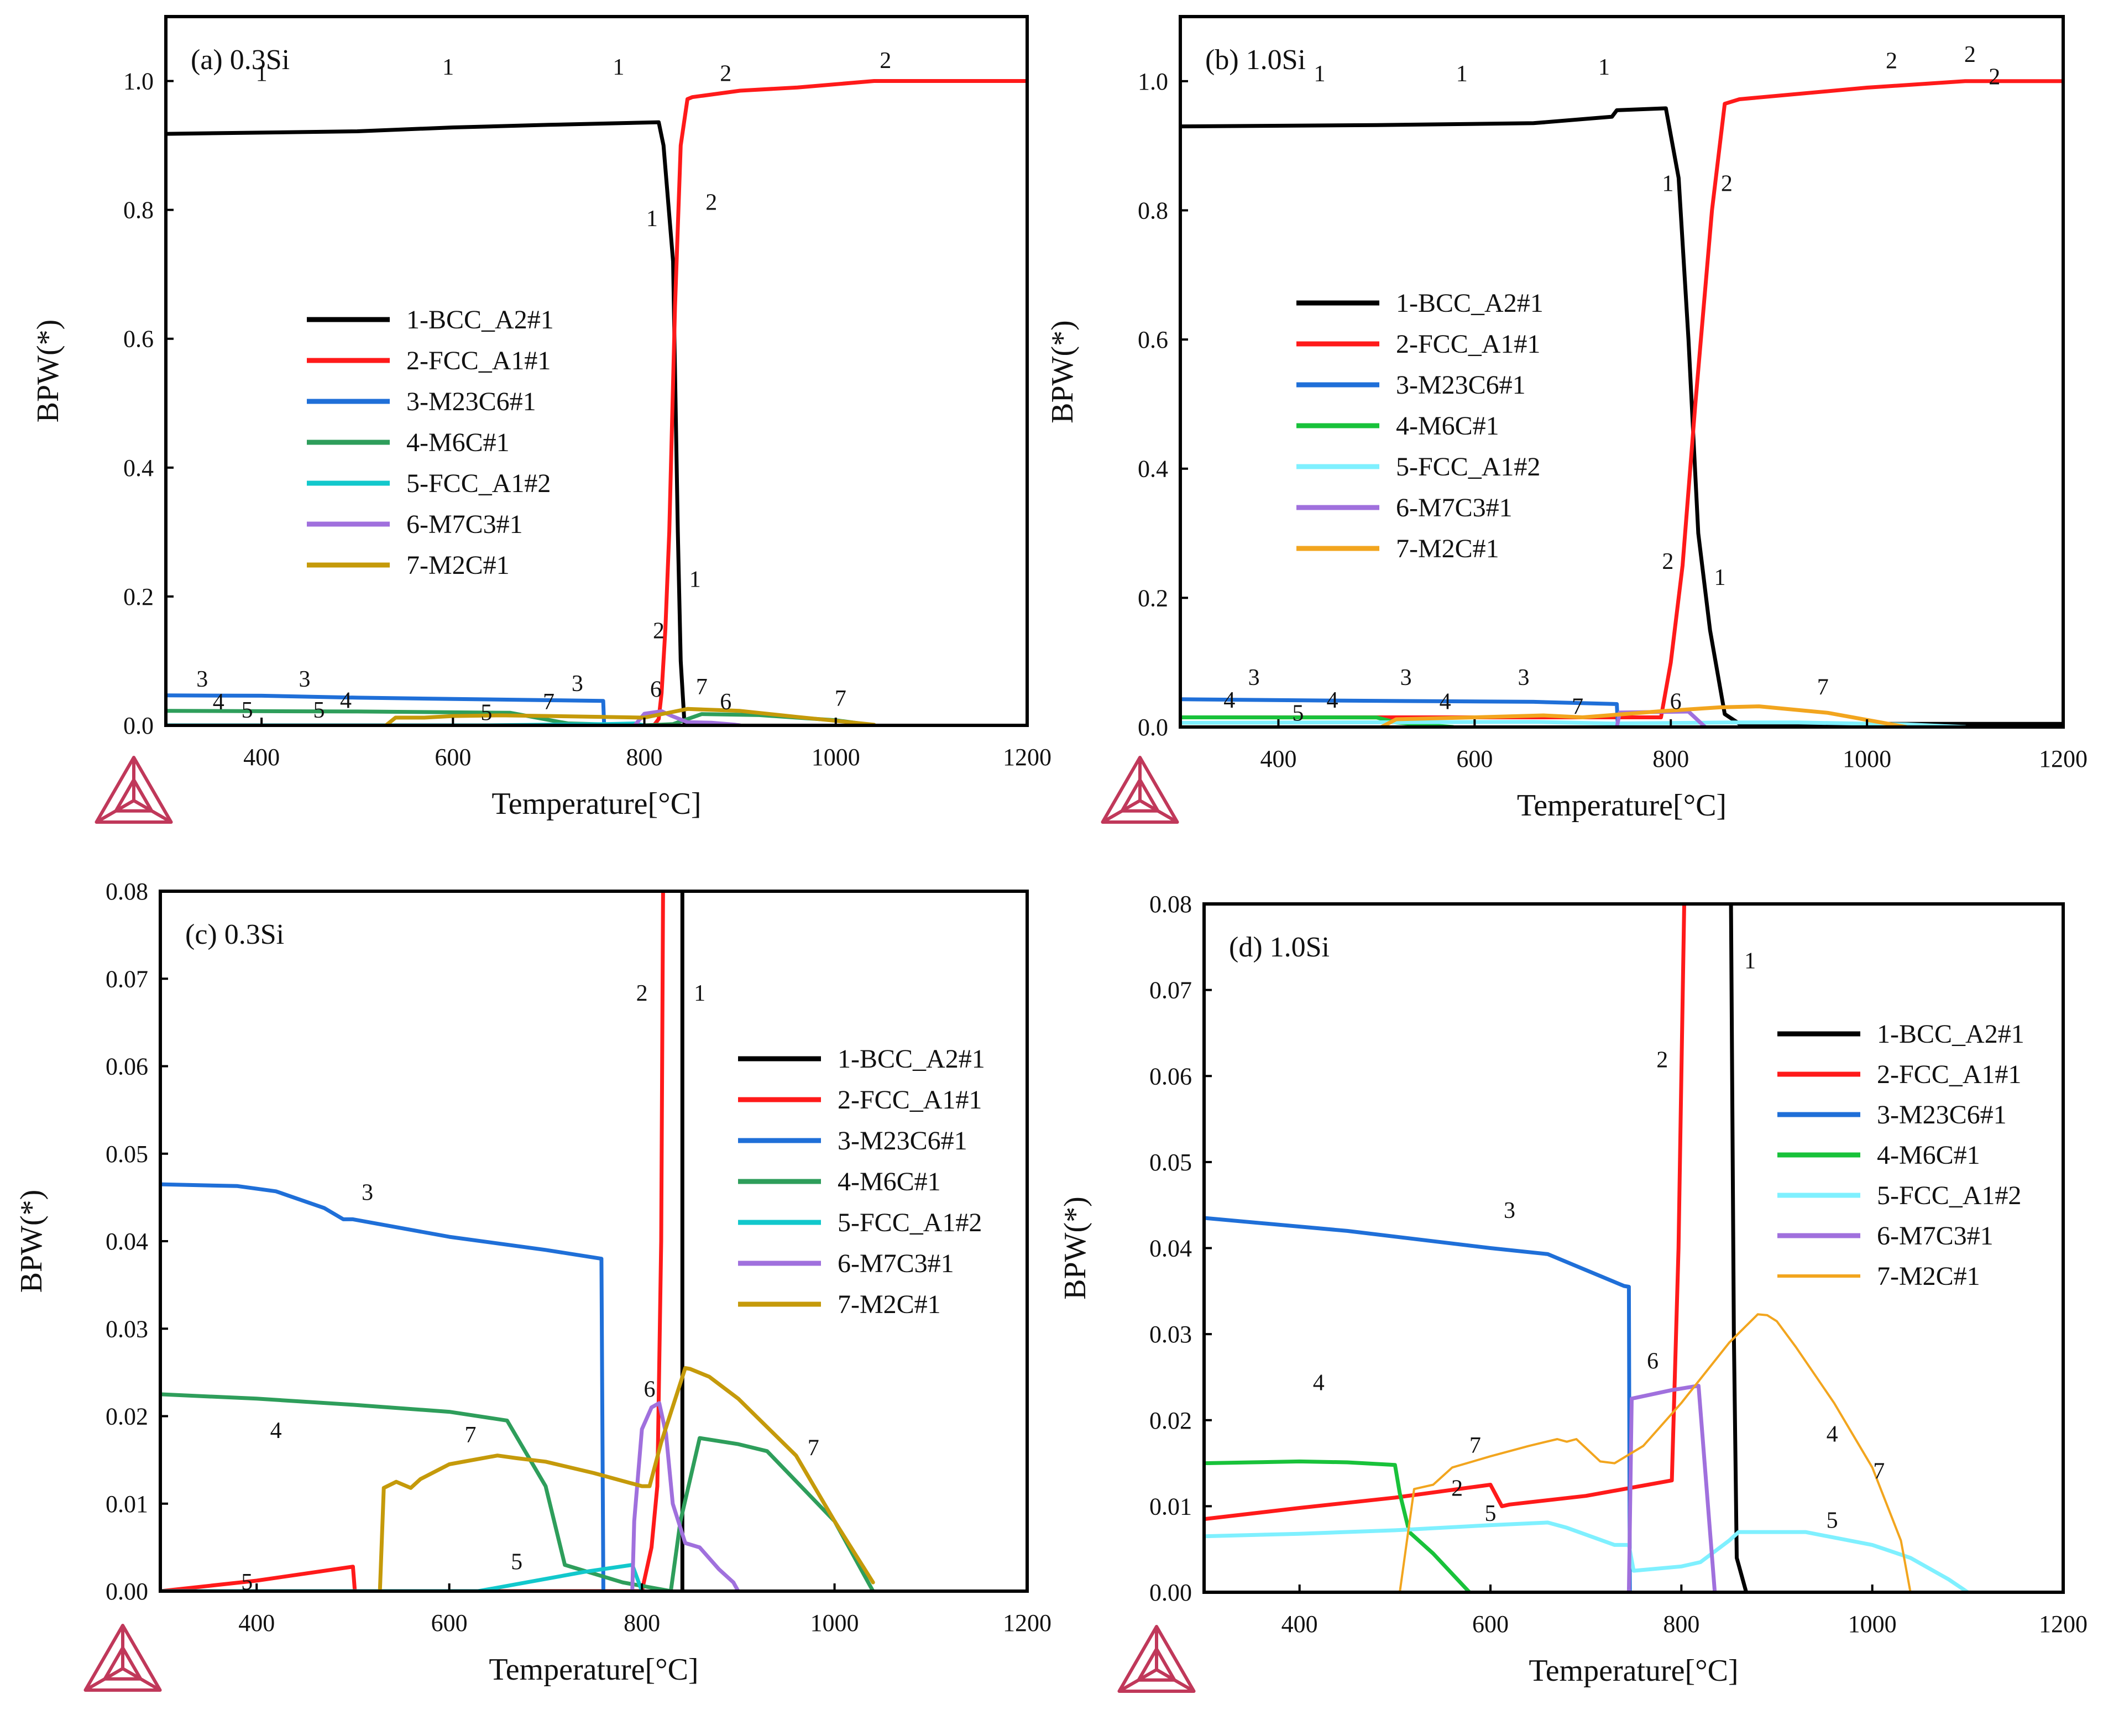 The image size is (2103, 1736). I want to click on x-tick-label: 1200, so click(1027, 1623).